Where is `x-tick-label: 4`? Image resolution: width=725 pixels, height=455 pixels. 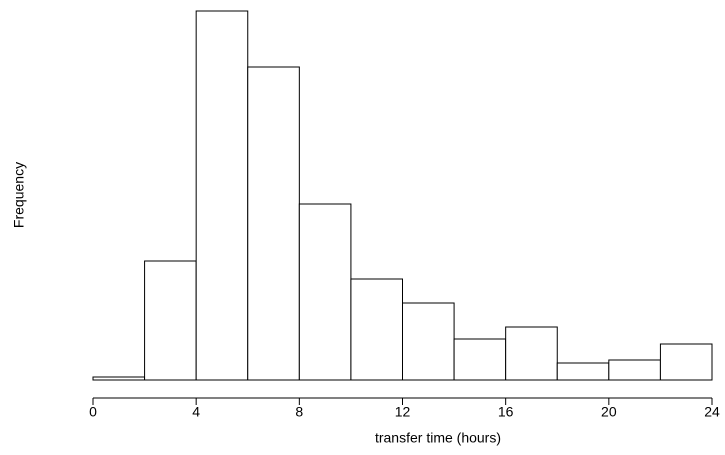 x-tick-label: 4 is located at coordinates (196, 412).